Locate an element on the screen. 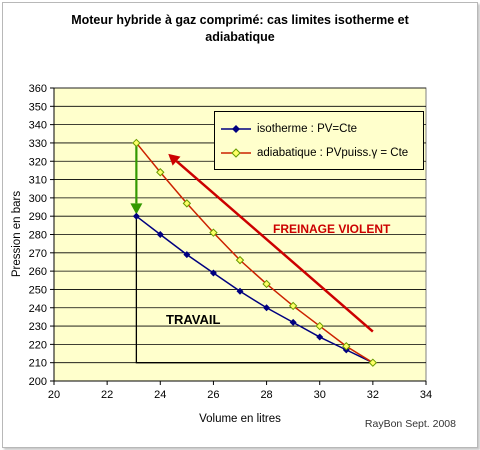 The image size is (480, 450). y-tick-label: 240 is located at coordinates (38, 309).